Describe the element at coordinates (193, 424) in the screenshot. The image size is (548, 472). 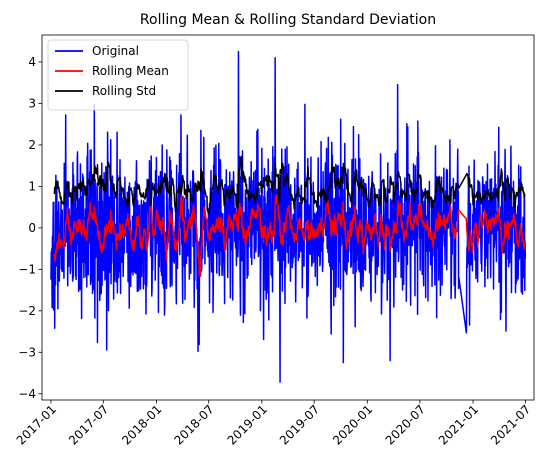
I see `x-tick-label: 2018-07` at that location.